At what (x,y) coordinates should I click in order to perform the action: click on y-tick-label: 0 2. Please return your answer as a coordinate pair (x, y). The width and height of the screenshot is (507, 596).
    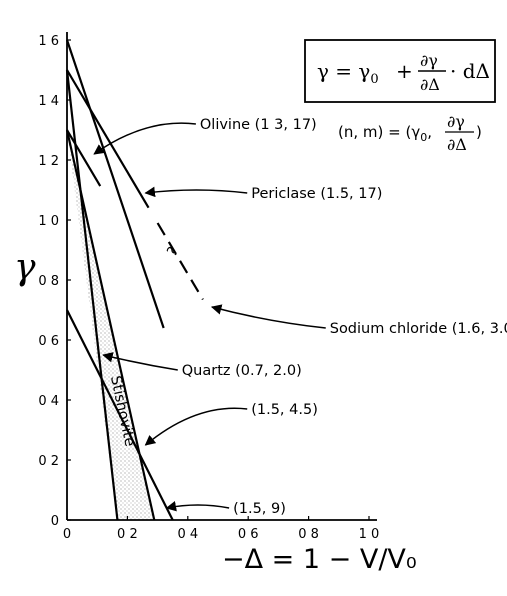
    Looking at the image, I should click on (48, 461).